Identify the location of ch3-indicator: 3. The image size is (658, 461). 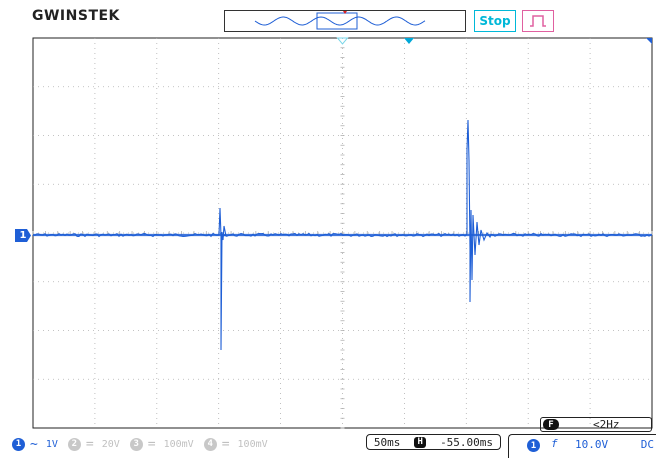
(136, 444).